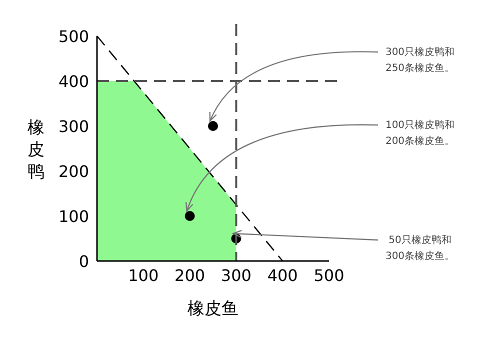 This screenshot has height=339, width=501. Describe the element at coordinates (420, 248) in the screenshot. I see `annotation: 50只橡皮鸭和 300条橡皮鱼。` at that location.